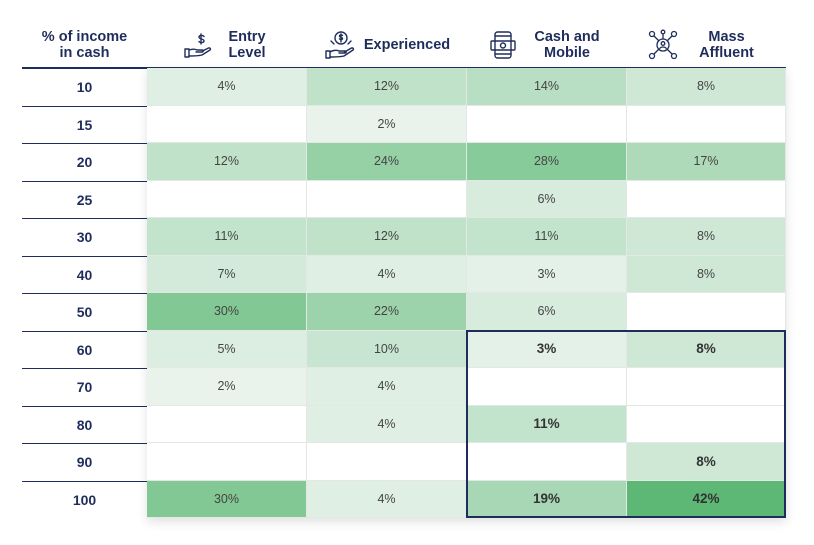  Describe the element at coordinates (84, 237) in the screenshot. I see `row-label: 30` at that location.